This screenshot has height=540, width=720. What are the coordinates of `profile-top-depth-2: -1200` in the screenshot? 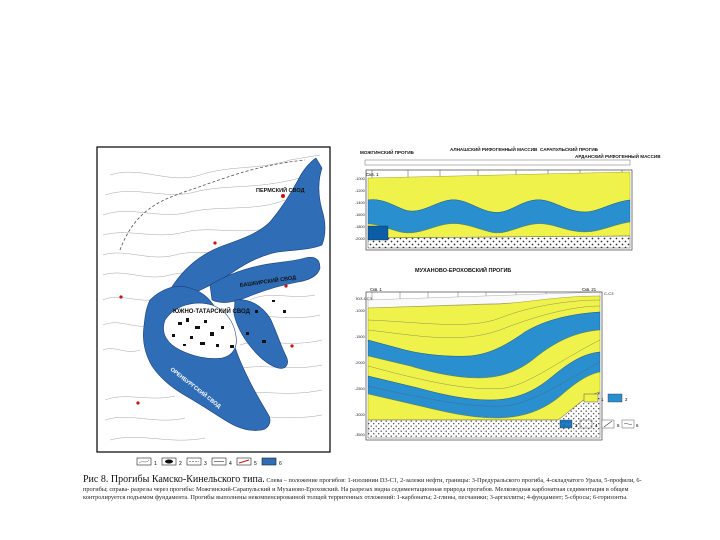 It's located at (360, 191).